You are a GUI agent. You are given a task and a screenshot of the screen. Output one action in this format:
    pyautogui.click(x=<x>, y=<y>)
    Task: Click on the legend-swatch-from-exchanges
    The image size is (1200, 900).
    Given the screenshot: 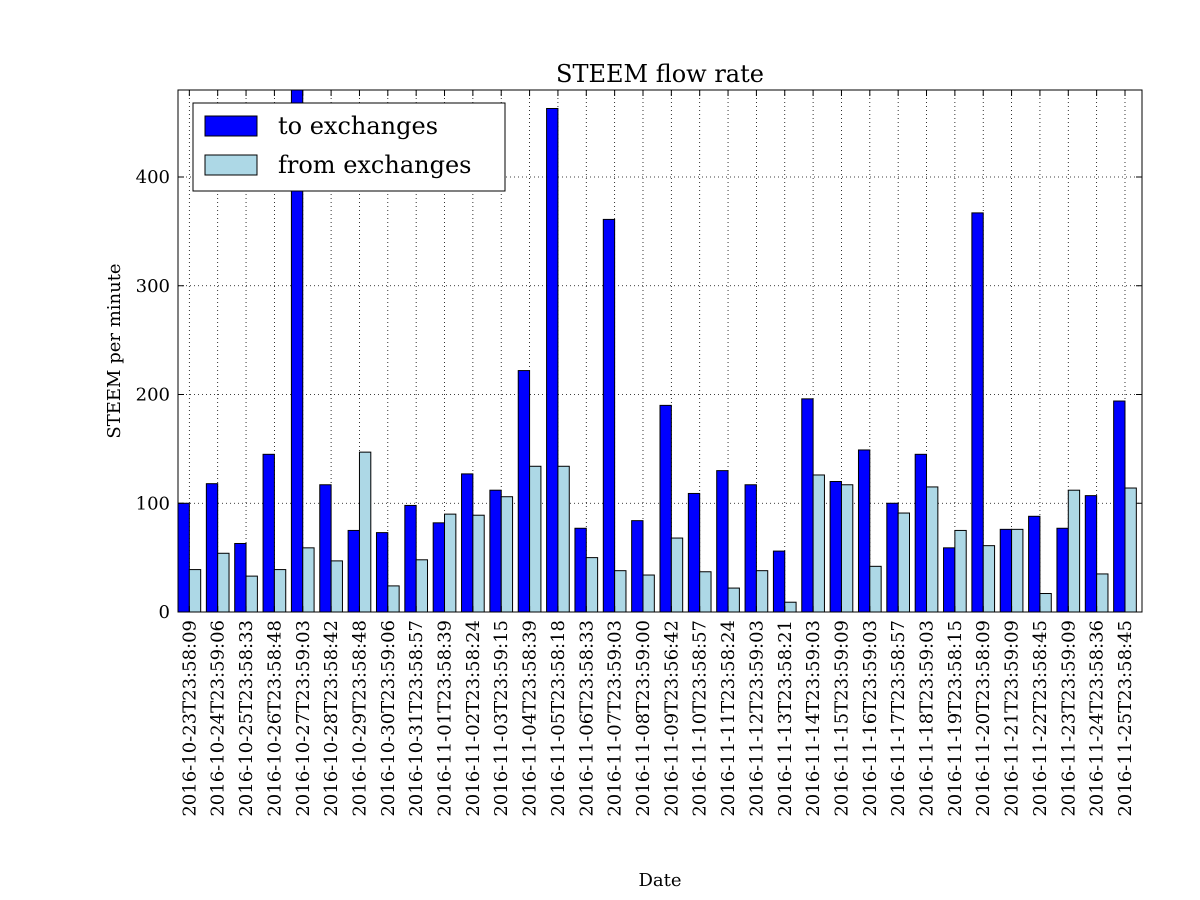 What is the action you would take?
    pyautogui.click(x=231, y=165)
    